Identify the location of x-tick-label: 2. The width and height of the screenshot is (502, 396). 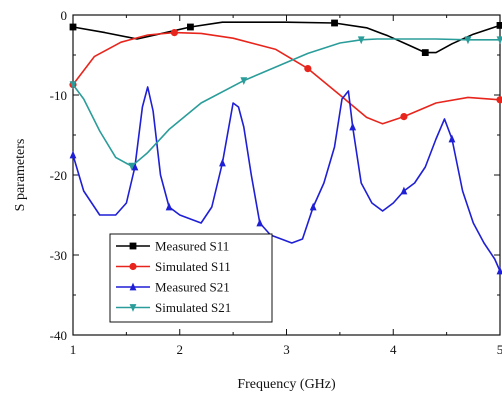
(180, 349).